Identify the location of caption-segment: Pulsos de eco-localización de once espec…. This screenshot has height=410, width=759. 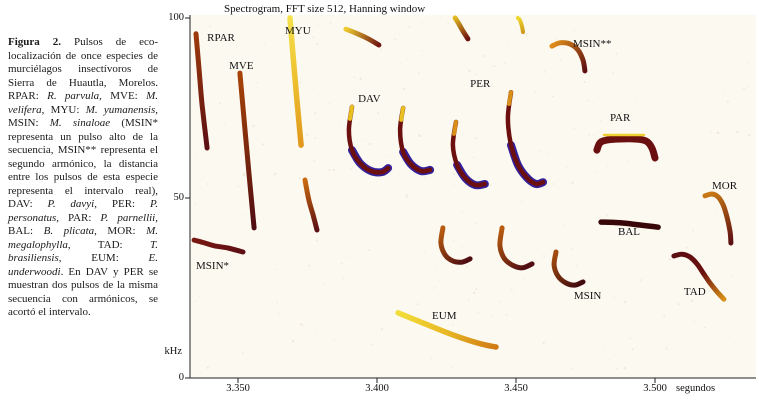
(83, 69).